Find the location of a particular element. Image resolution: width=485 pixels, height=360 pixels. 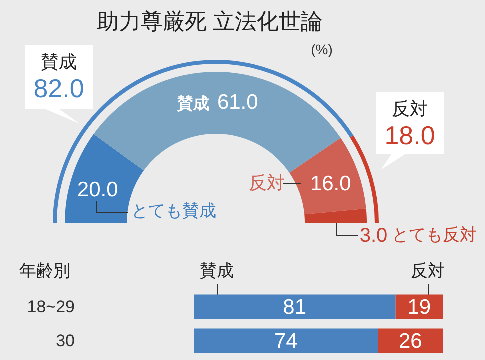

y-axis-title: 年齢別 is located at coordinates (45, 272).